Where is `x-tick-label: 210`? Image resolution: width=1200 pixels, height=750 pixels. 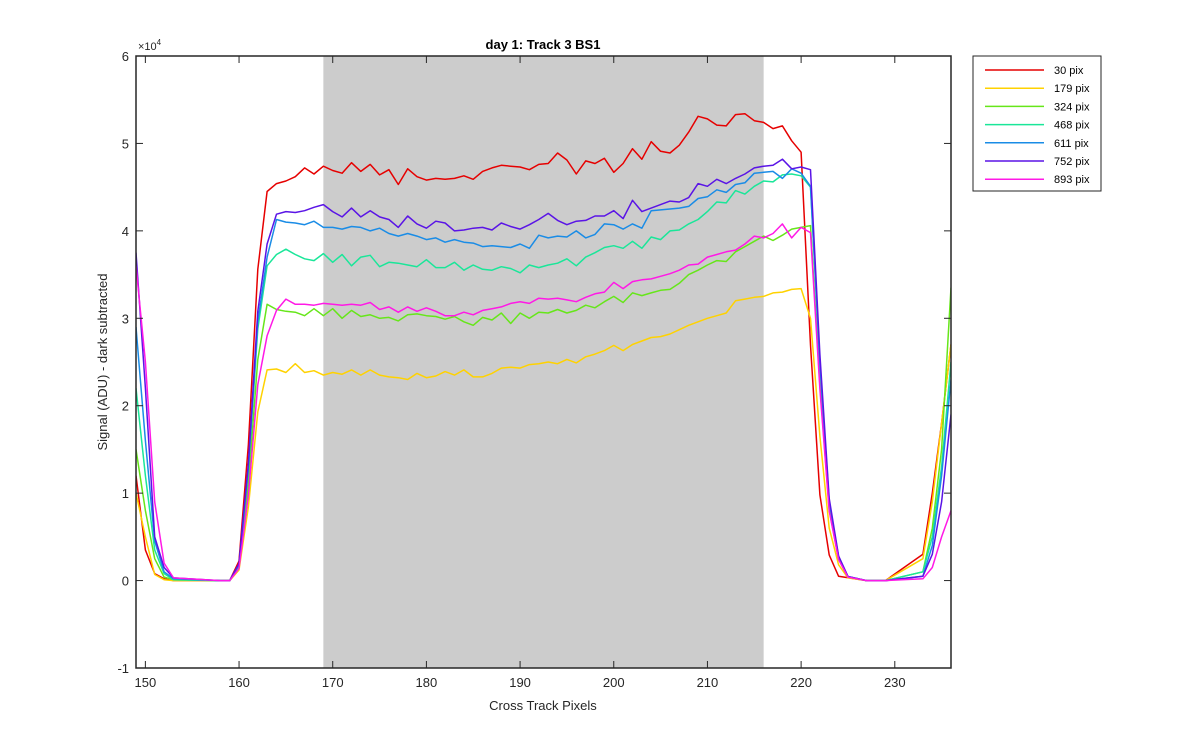
x-tick-label: 210 is located at coordinates (708, 682).